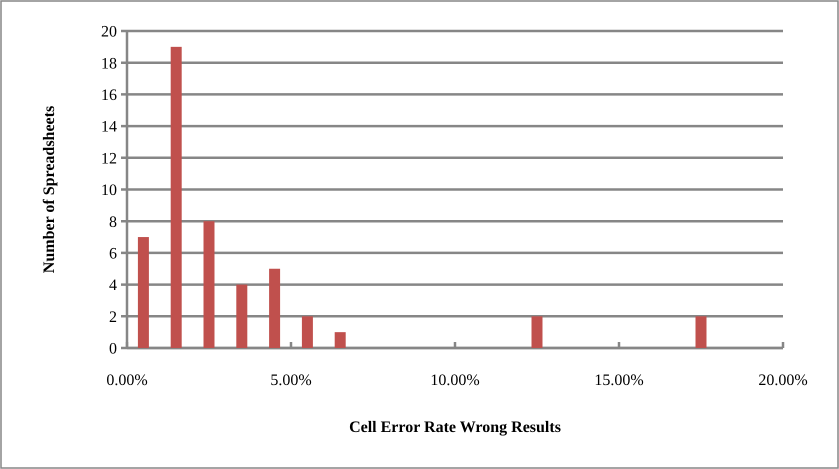 Image resolution: width=839 pixels, height=469 pixels. Describe the element at coordinates (109, 127) in the screenshot. I see `y-tick-label: 14` at that location.